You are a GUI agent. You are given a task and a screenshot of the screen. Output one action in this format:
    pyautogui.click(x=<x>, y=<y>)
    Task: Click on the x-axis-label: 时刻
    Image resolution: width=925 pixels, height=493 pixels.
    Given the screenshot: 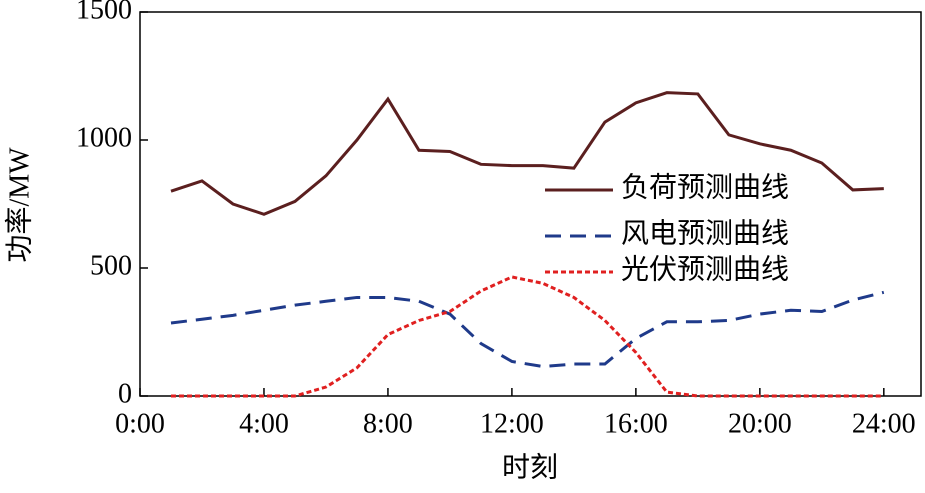 What is the action you would take?
    pyautogui.click(x=530, y=467)
    